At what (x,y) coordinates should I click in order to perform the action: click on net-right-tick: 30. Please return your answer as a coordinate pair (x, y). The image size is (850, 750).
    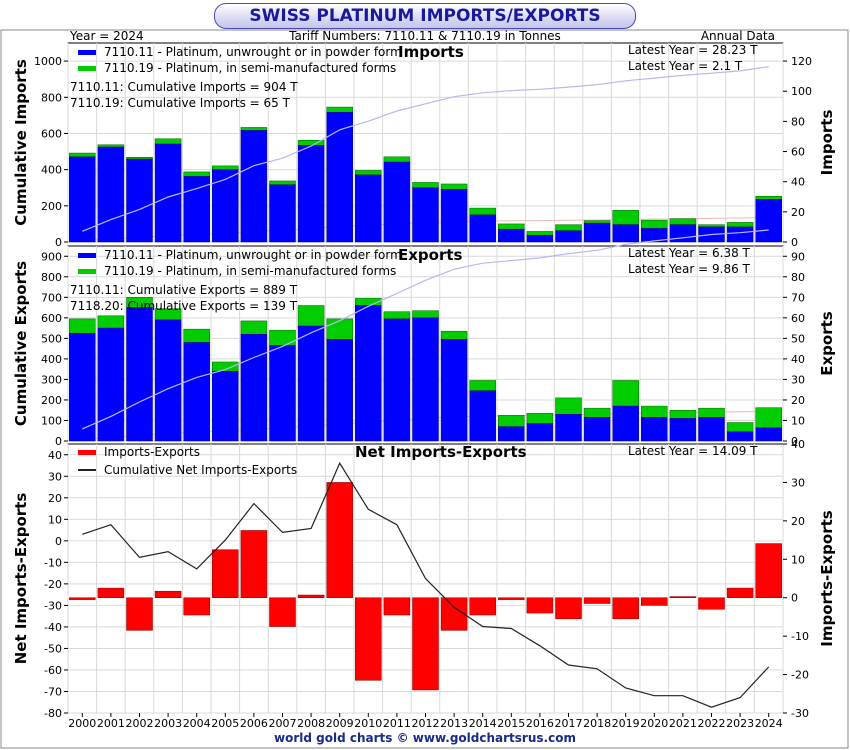
    Looking at the image, I should click on (798, 482).